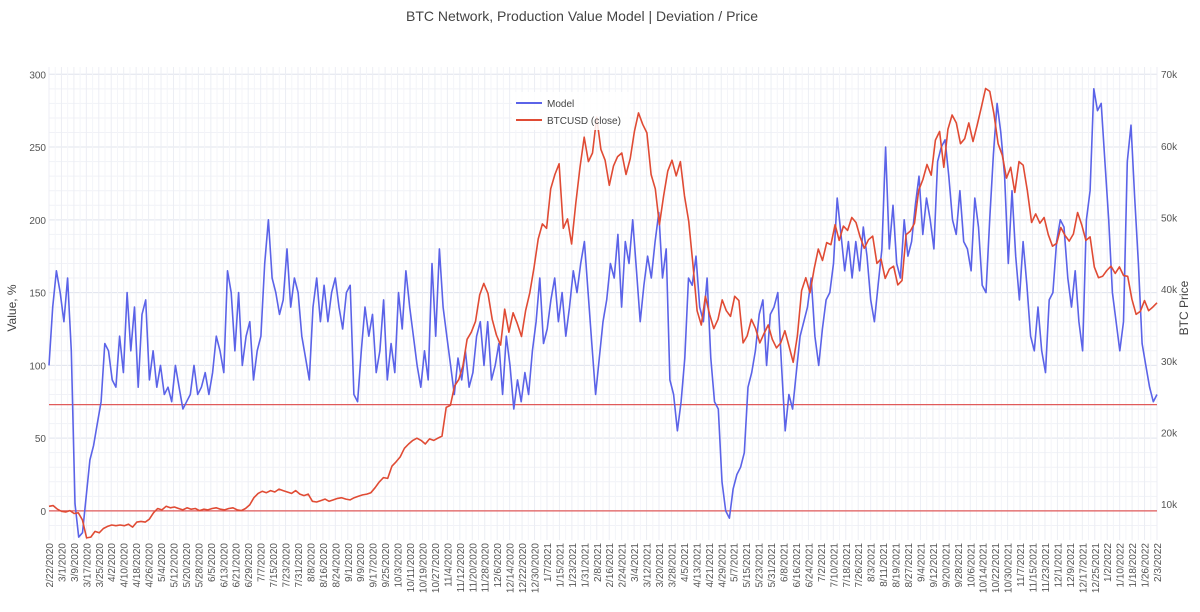  Describe the element at coordinates (623, 565) in the screenshot. I see `x-tick-label: 2/24/2021` at that location.